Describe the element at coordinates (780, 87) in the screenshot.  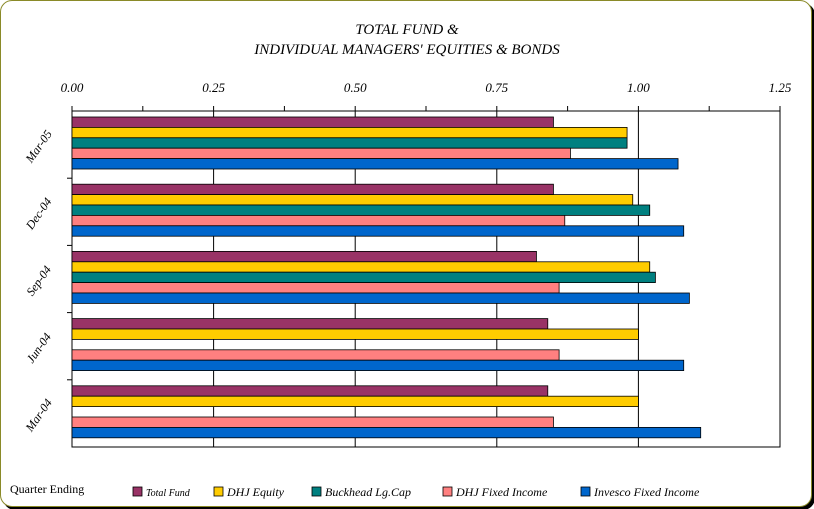
I see `x-tick-label: 1.25` at that location.